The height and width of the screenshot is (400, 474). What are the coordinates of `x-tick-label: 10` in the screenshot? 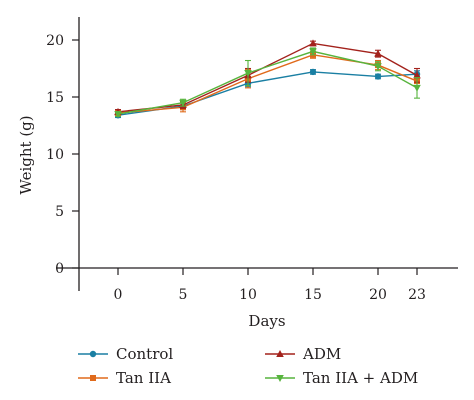 It's located at (248, 295).